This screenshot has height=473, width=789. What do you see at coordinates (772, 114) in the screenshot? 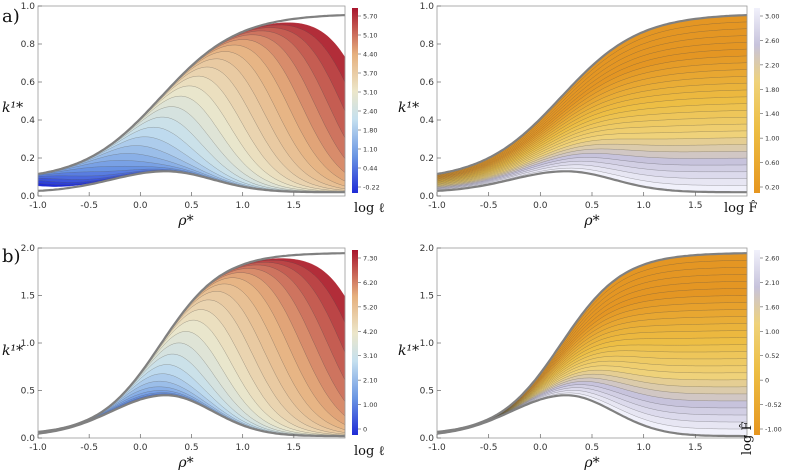
I see `colorbar-tick-label: 1.40` at bounding box center [772, 114].